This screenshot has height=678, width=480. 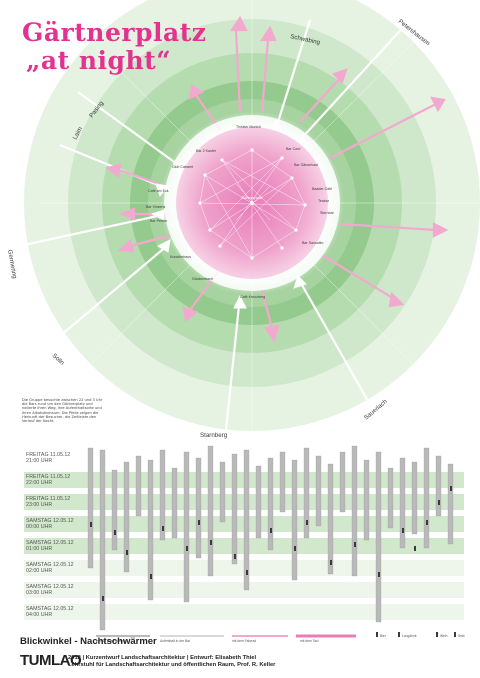 What do you see at coordinates (444, 636) in the screenshot?
I see `legend-wine: Wein` at bounding box center [444, 636].